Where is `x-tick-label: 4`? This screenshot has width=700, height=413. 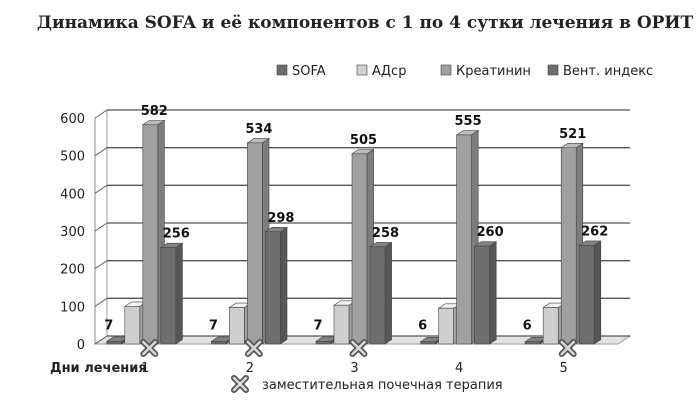
x-tick-label: 4 is located at coordinates (459, 368).